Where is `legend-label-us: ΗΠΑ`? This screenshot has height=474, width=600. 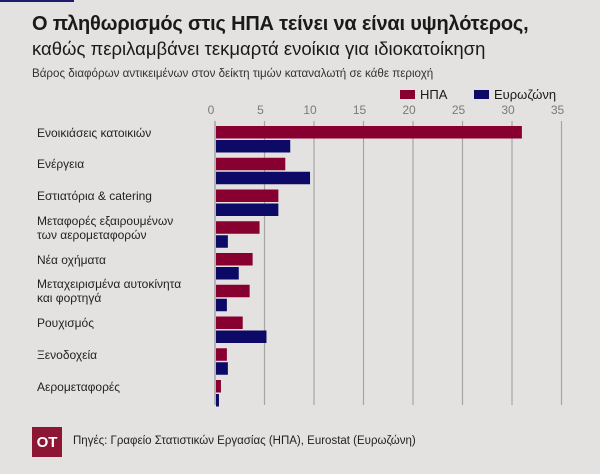
legend-label-us: ΗΠΑ is located at coordinates (434, 94).